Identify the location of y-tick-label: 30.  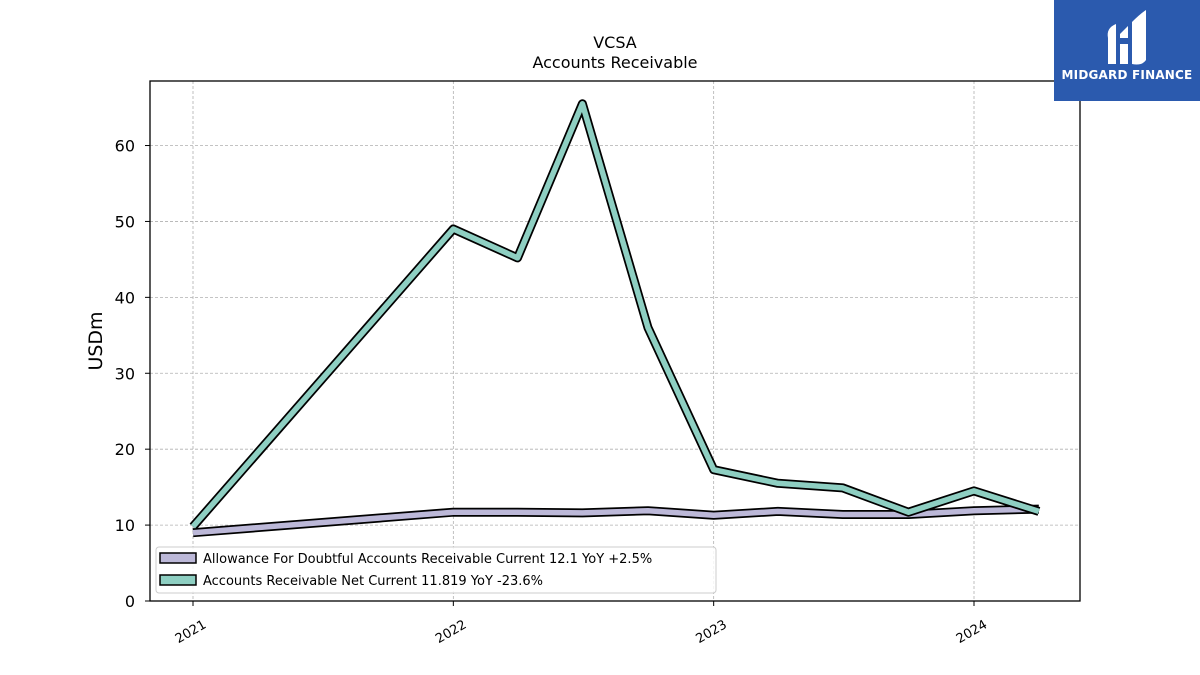
(125, 373).